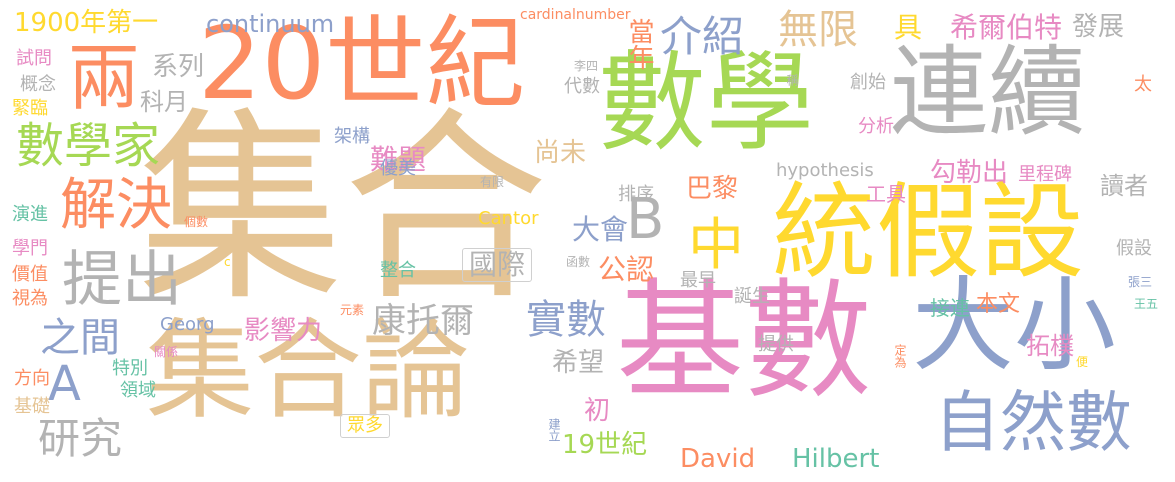 The image size is (1175, 482). Describe the element at coordinates (1006, 27) in the screenshot. I see `word: 希爾伯特` at that location.